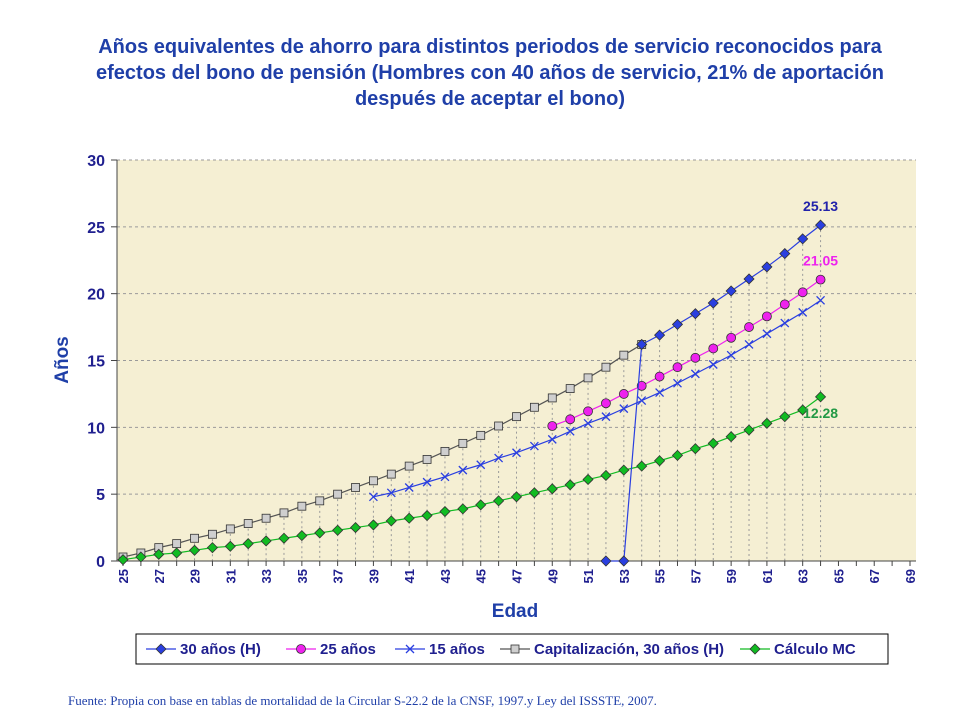 This screenshot has width=960, height=720. Describe the element at coordinates (695, 576) in the screenshot. I see `x-tick-label: 57` at that location.